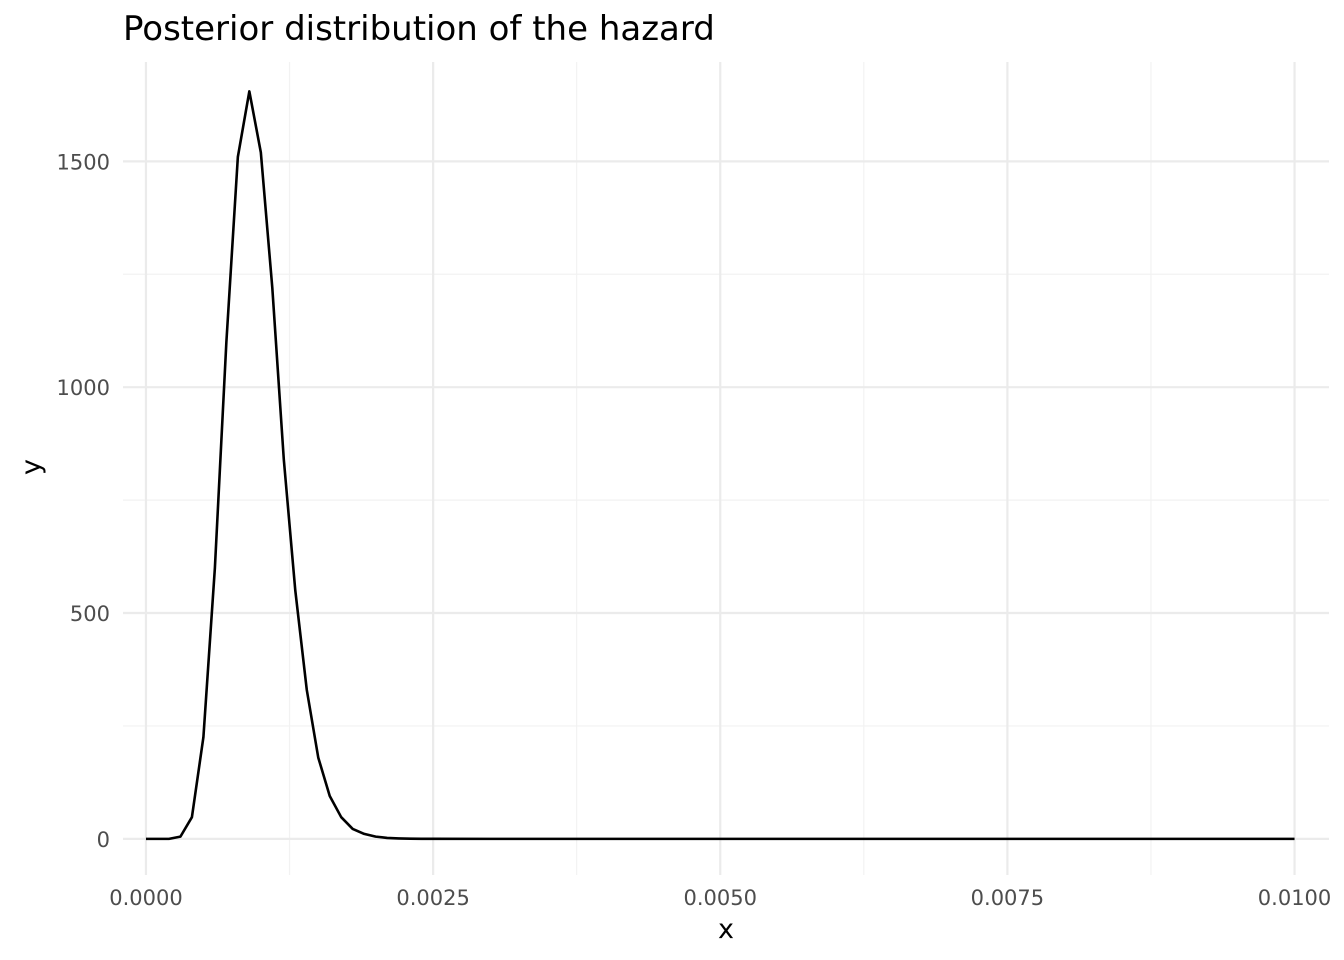  Describe the element at coordinates (83, 388) in the screenshot. I see `y-tick-label: 1000` at that location.